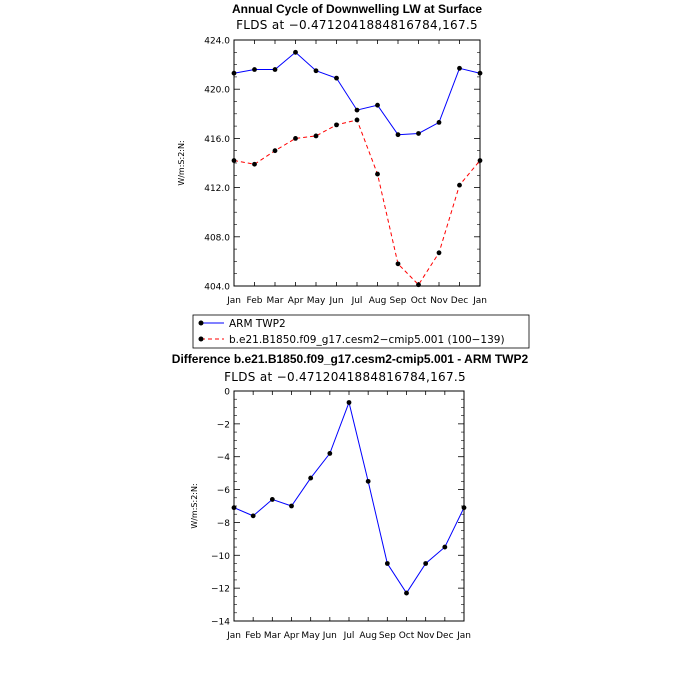 This screenshot has height=700, width=700. Describe the element at coordinates (378, 301) in the screenshot. I see `top-chart-xtick-label: Aug` at that location.